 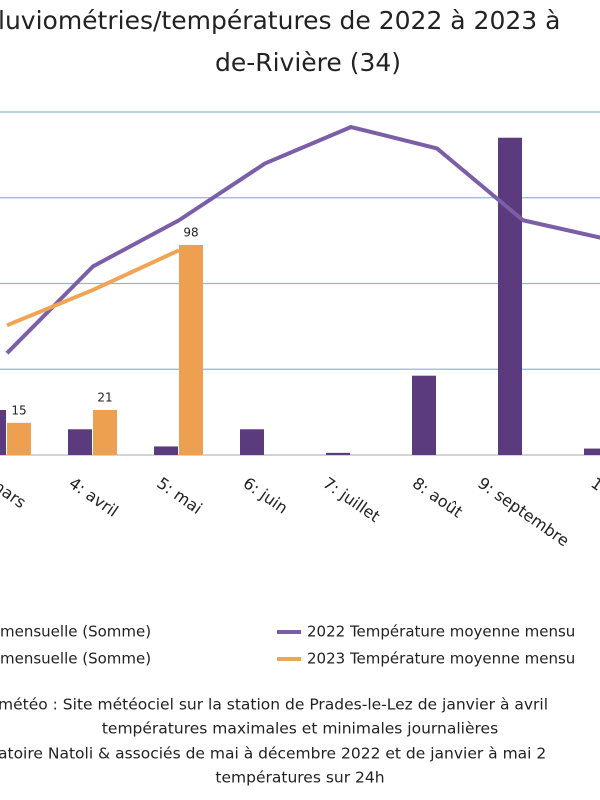 What do you see at coordinates (308, 62) in the screenshot?
I see `chart-title: de-Rivière (34)` at bounding box center [308, 62].